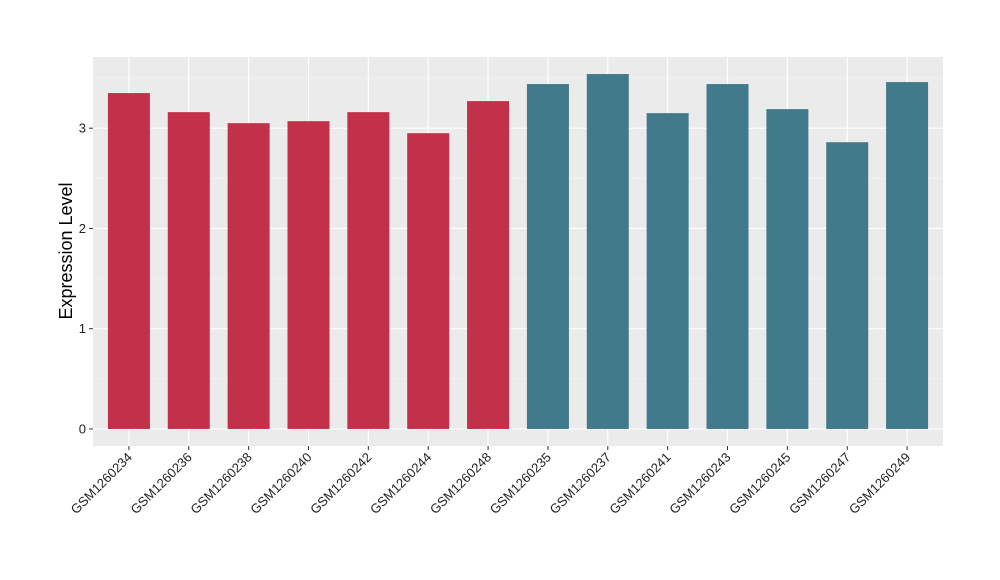 This screenshot has height=580, width=1000. Describe the element at coordinates (460, 483) in the screenshot. I see `x-tick-label: GSM1260248` at that location.